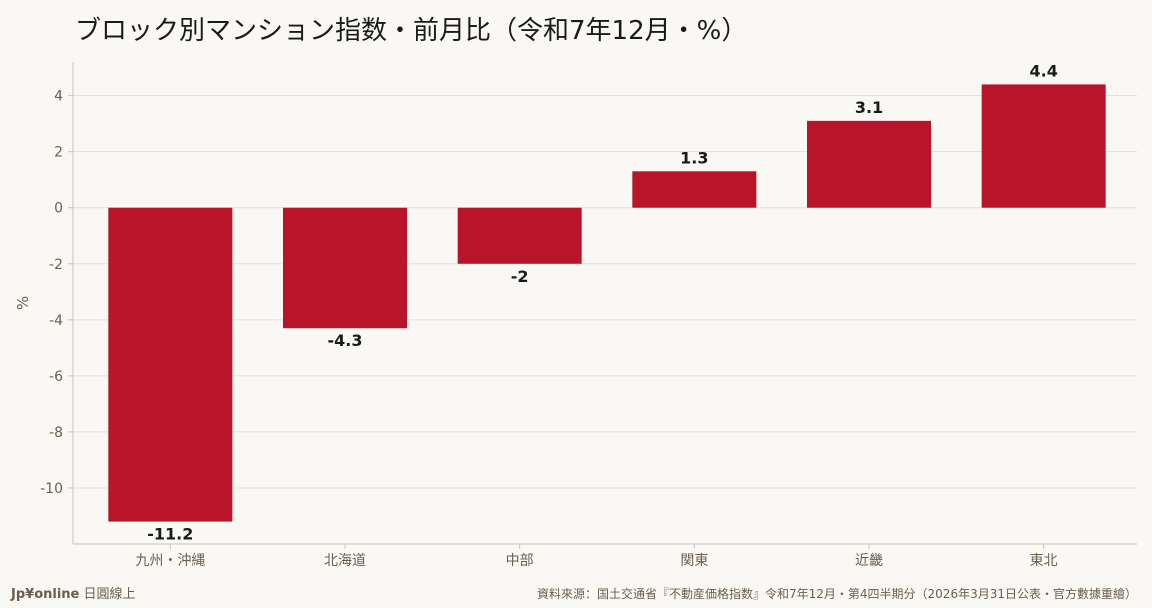 The image size is (1152, 608). I want to click on data-label: -11.2, so click(170, 534).